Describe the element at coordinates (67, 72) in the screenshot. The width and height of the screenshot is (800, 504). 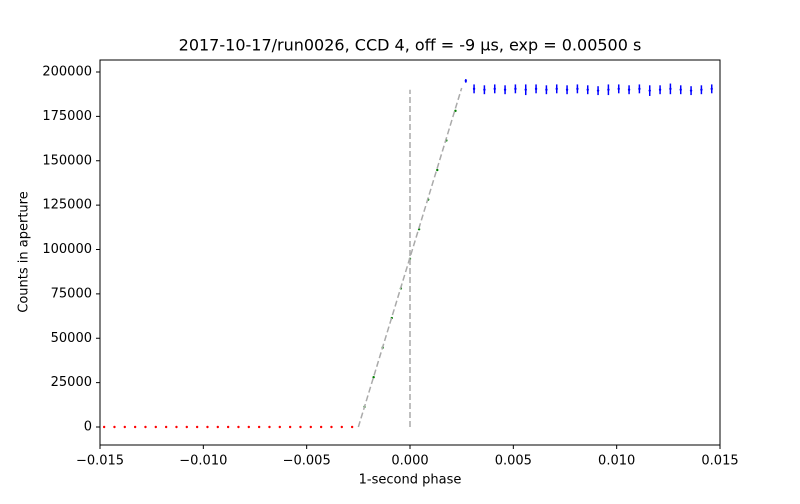
I see `y-tick-label: 200000` at that location.